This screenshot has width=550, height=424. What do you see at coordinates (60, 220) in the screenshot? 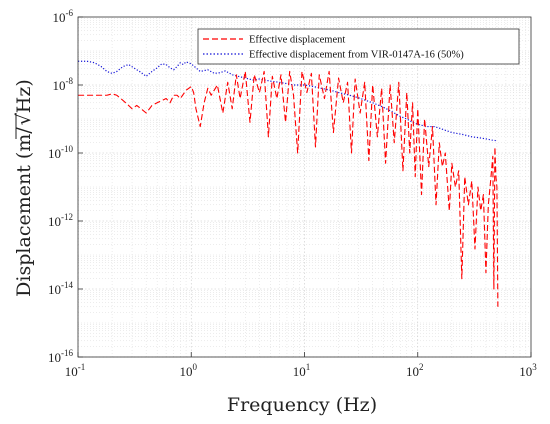
I see `y-tick-label: 10⁻¹²` at bounding box center [60, 220].